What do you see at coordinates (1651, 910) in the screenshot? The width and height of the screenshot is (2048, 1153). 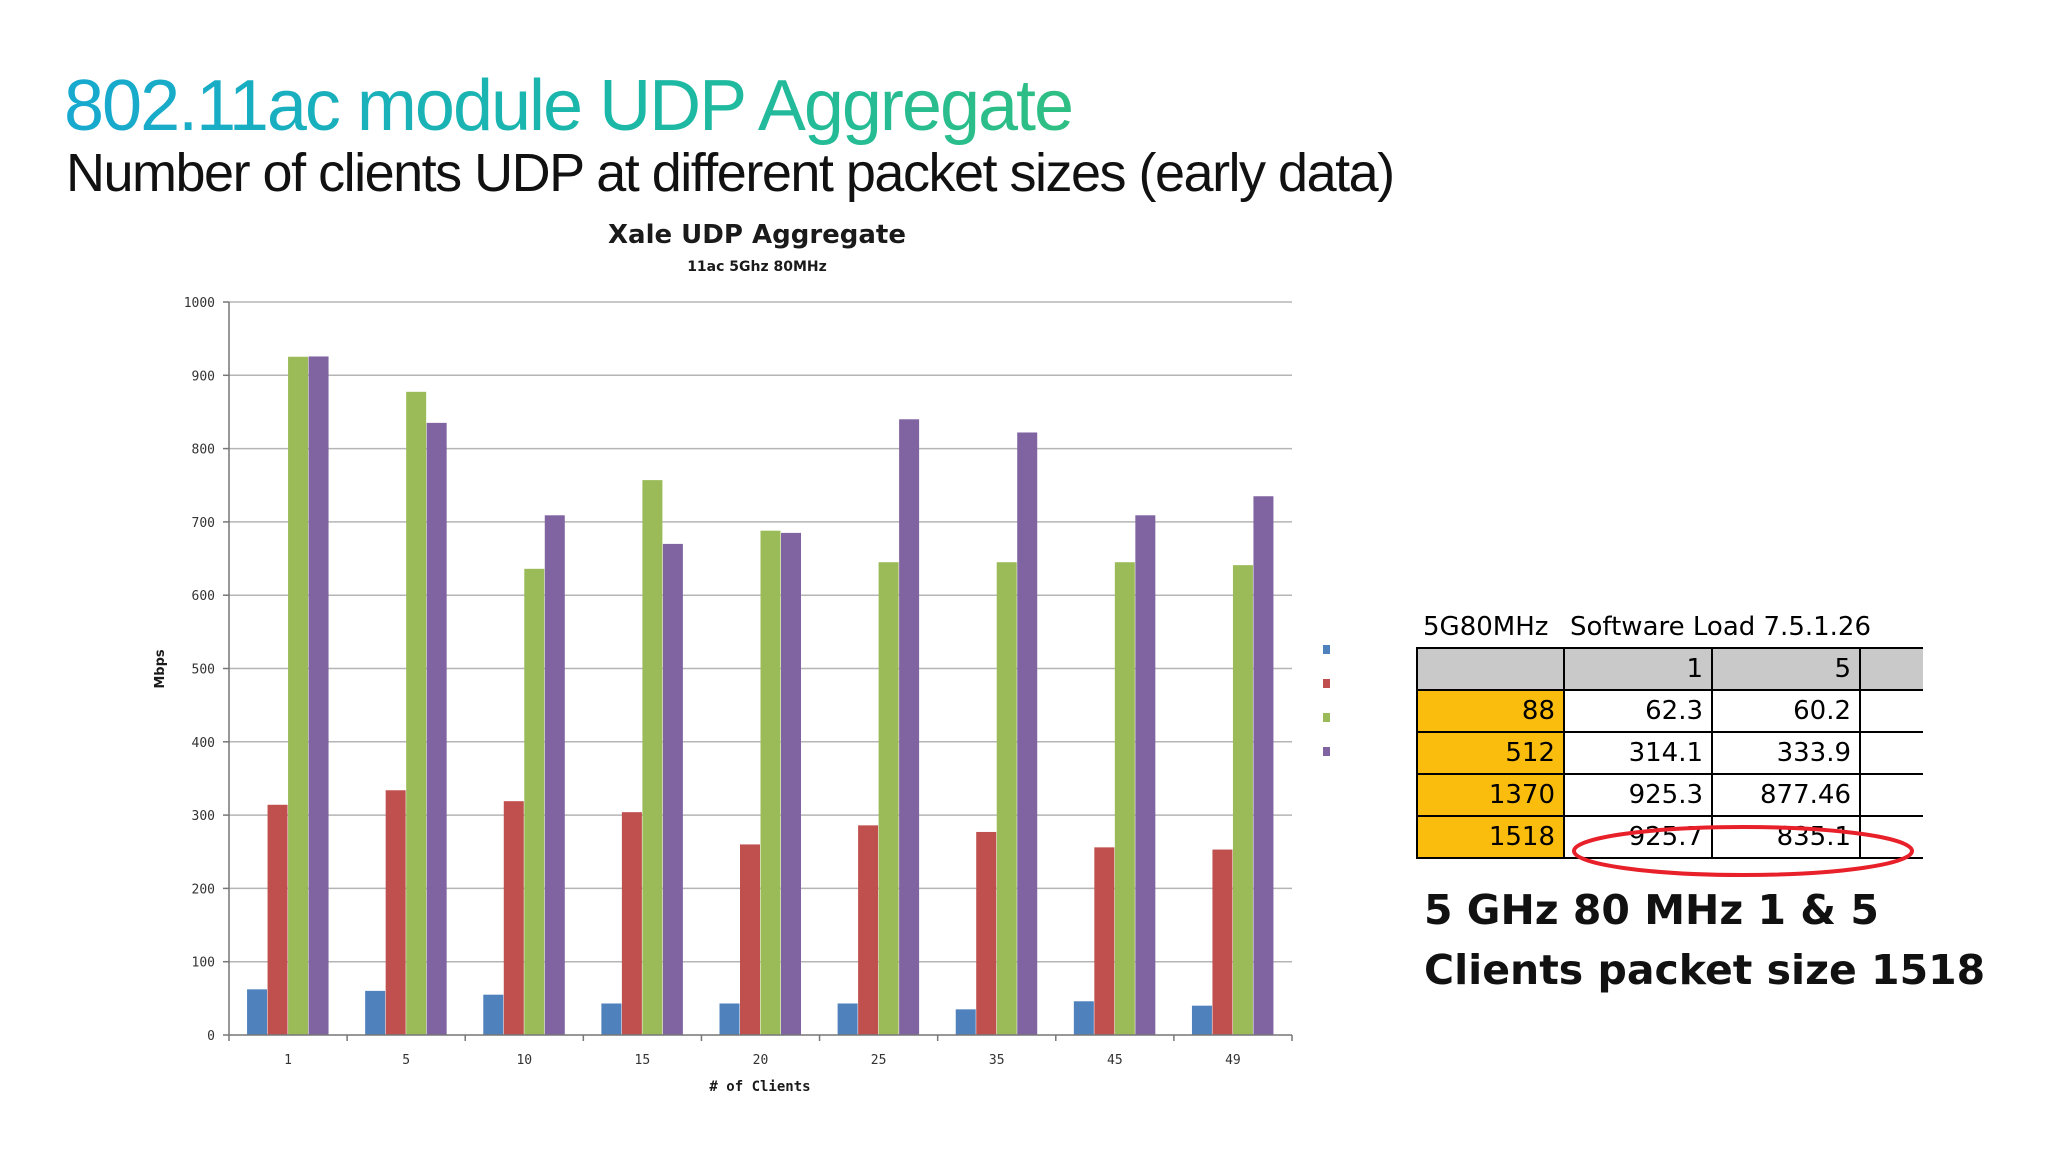 I see `note-line-1: 5 GHz 80 MHz 1 & 5` at bounding box center [1651, 910].